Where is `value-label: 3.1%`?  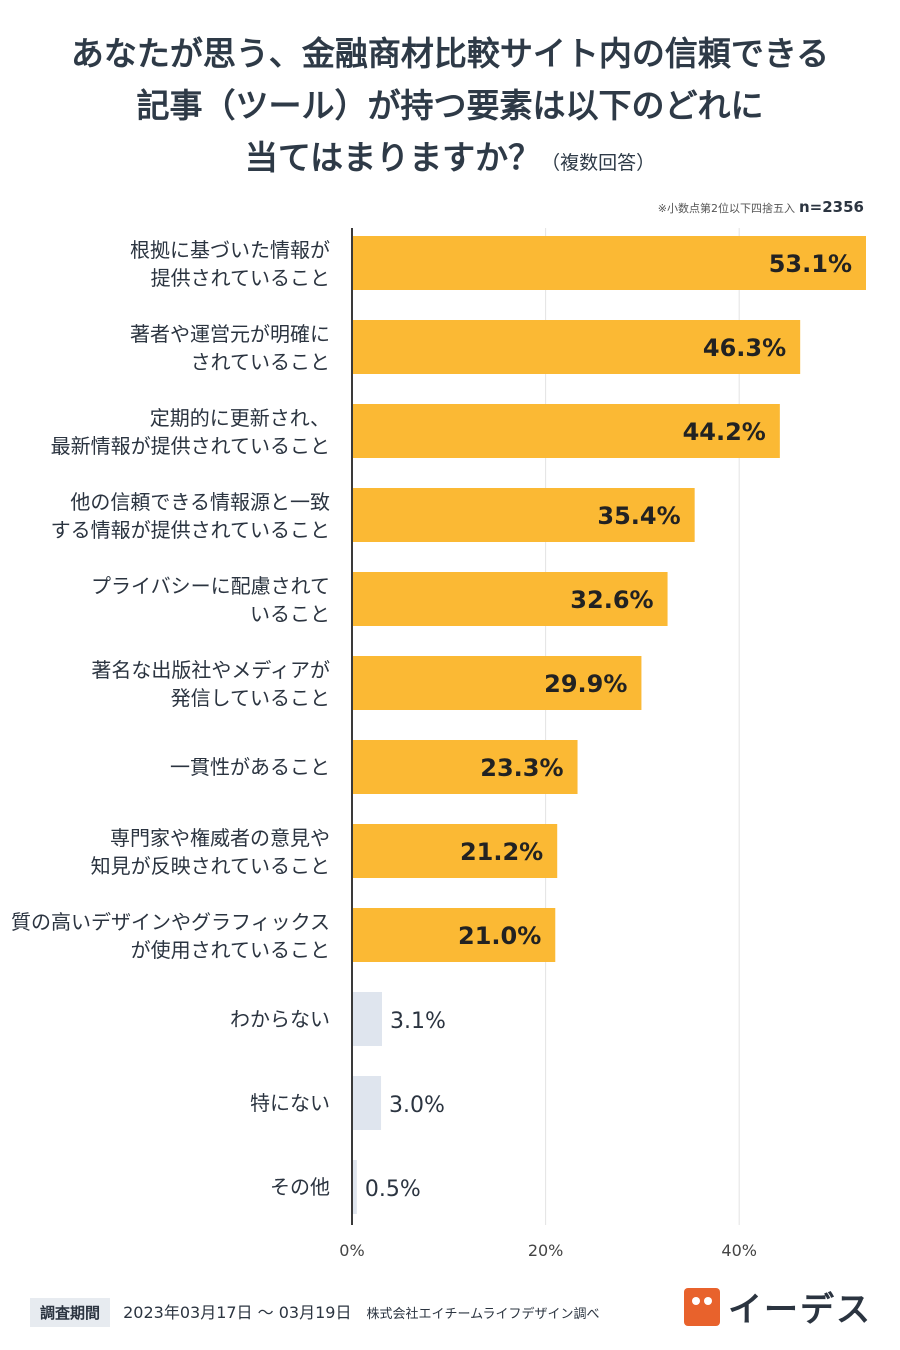
value-label: 3.1% is located at coordinates (418, 1021).